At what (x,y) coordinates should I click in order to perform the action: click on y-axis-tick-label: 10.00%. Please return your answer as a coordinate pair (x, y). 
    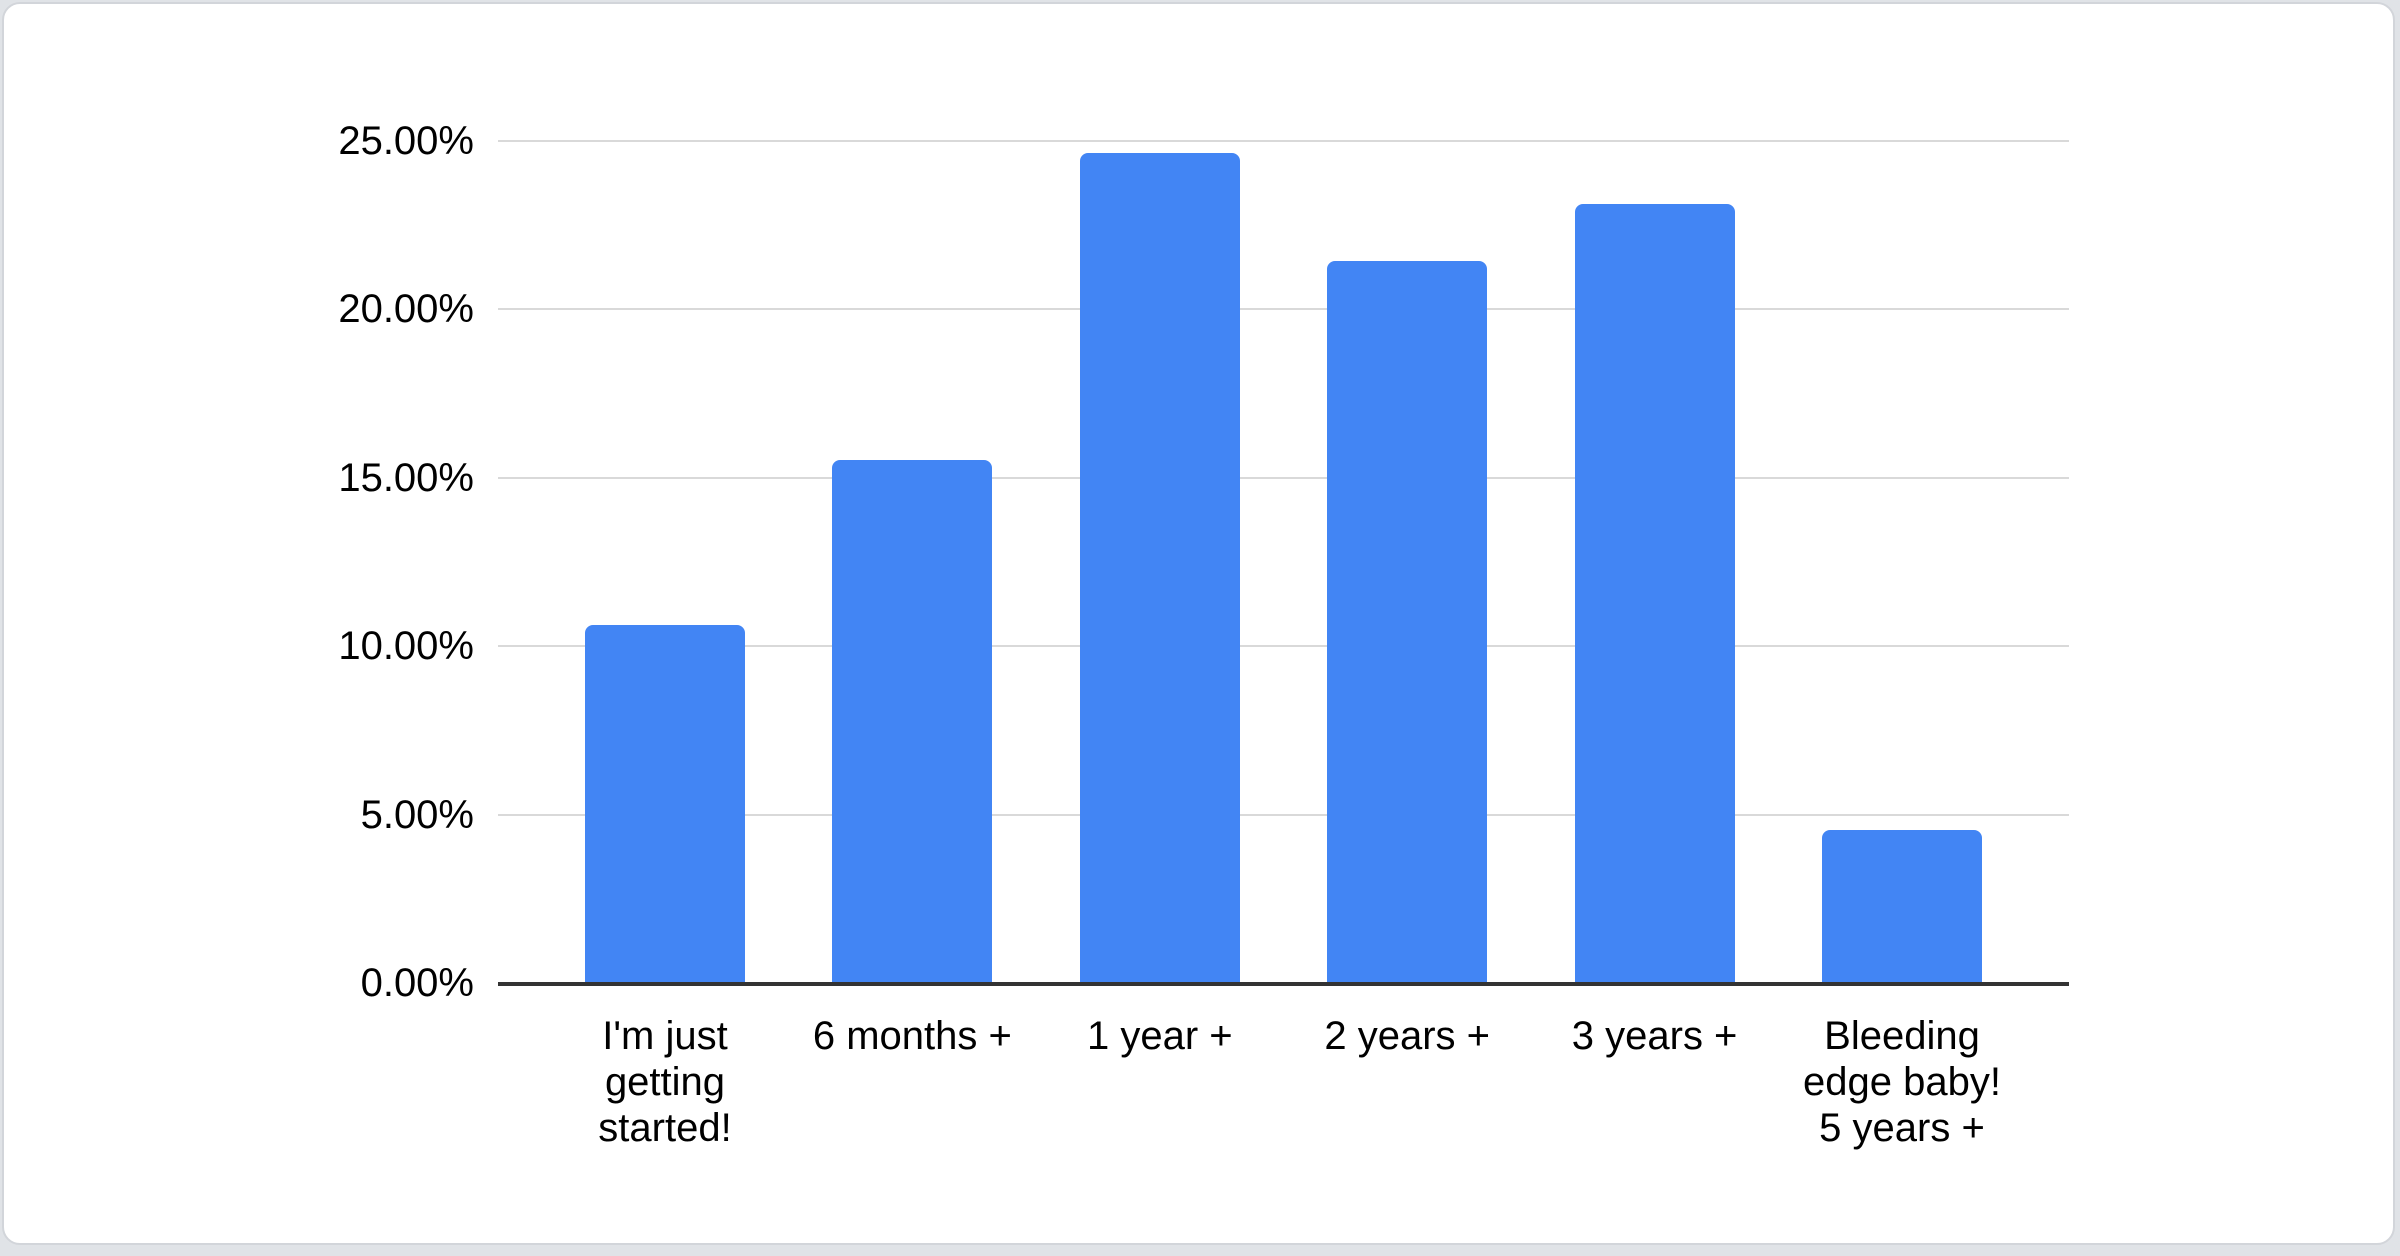
    Looking at the image, I should click on (406, 646).